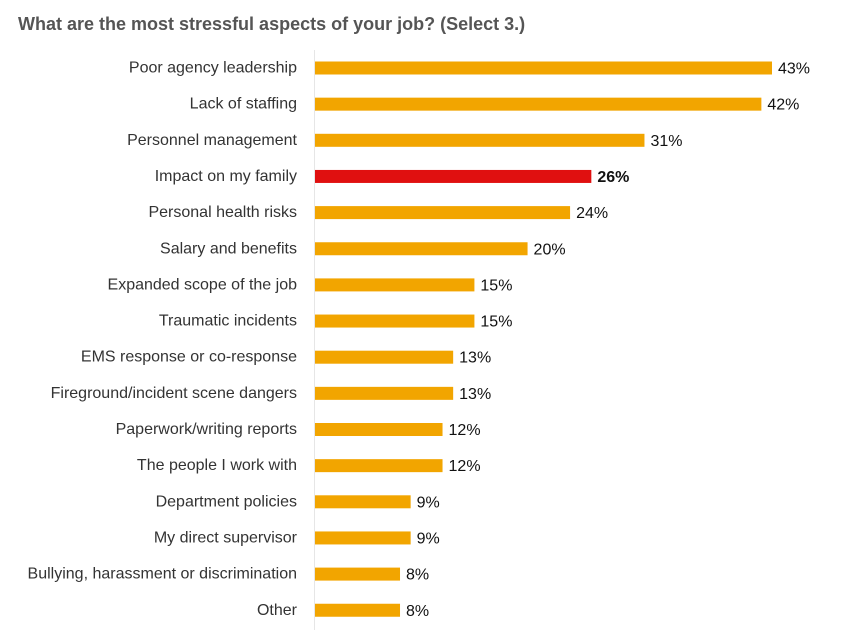 The image size is (860, 642). I want to click on bar-poor-agency-leadership, so click(543, 68).